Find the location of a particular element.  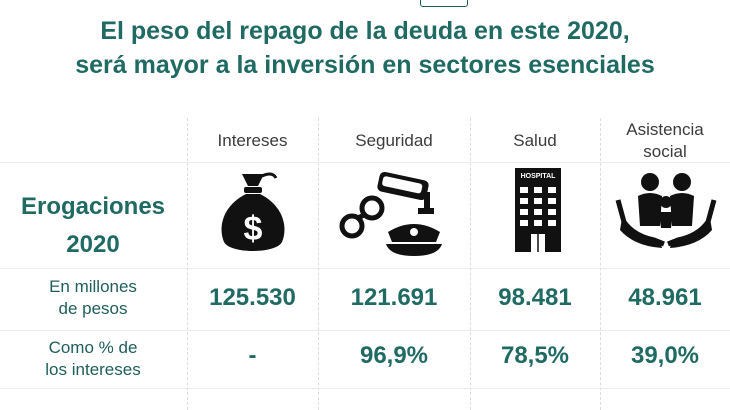

security-icon is located at coordinates (390, 213).